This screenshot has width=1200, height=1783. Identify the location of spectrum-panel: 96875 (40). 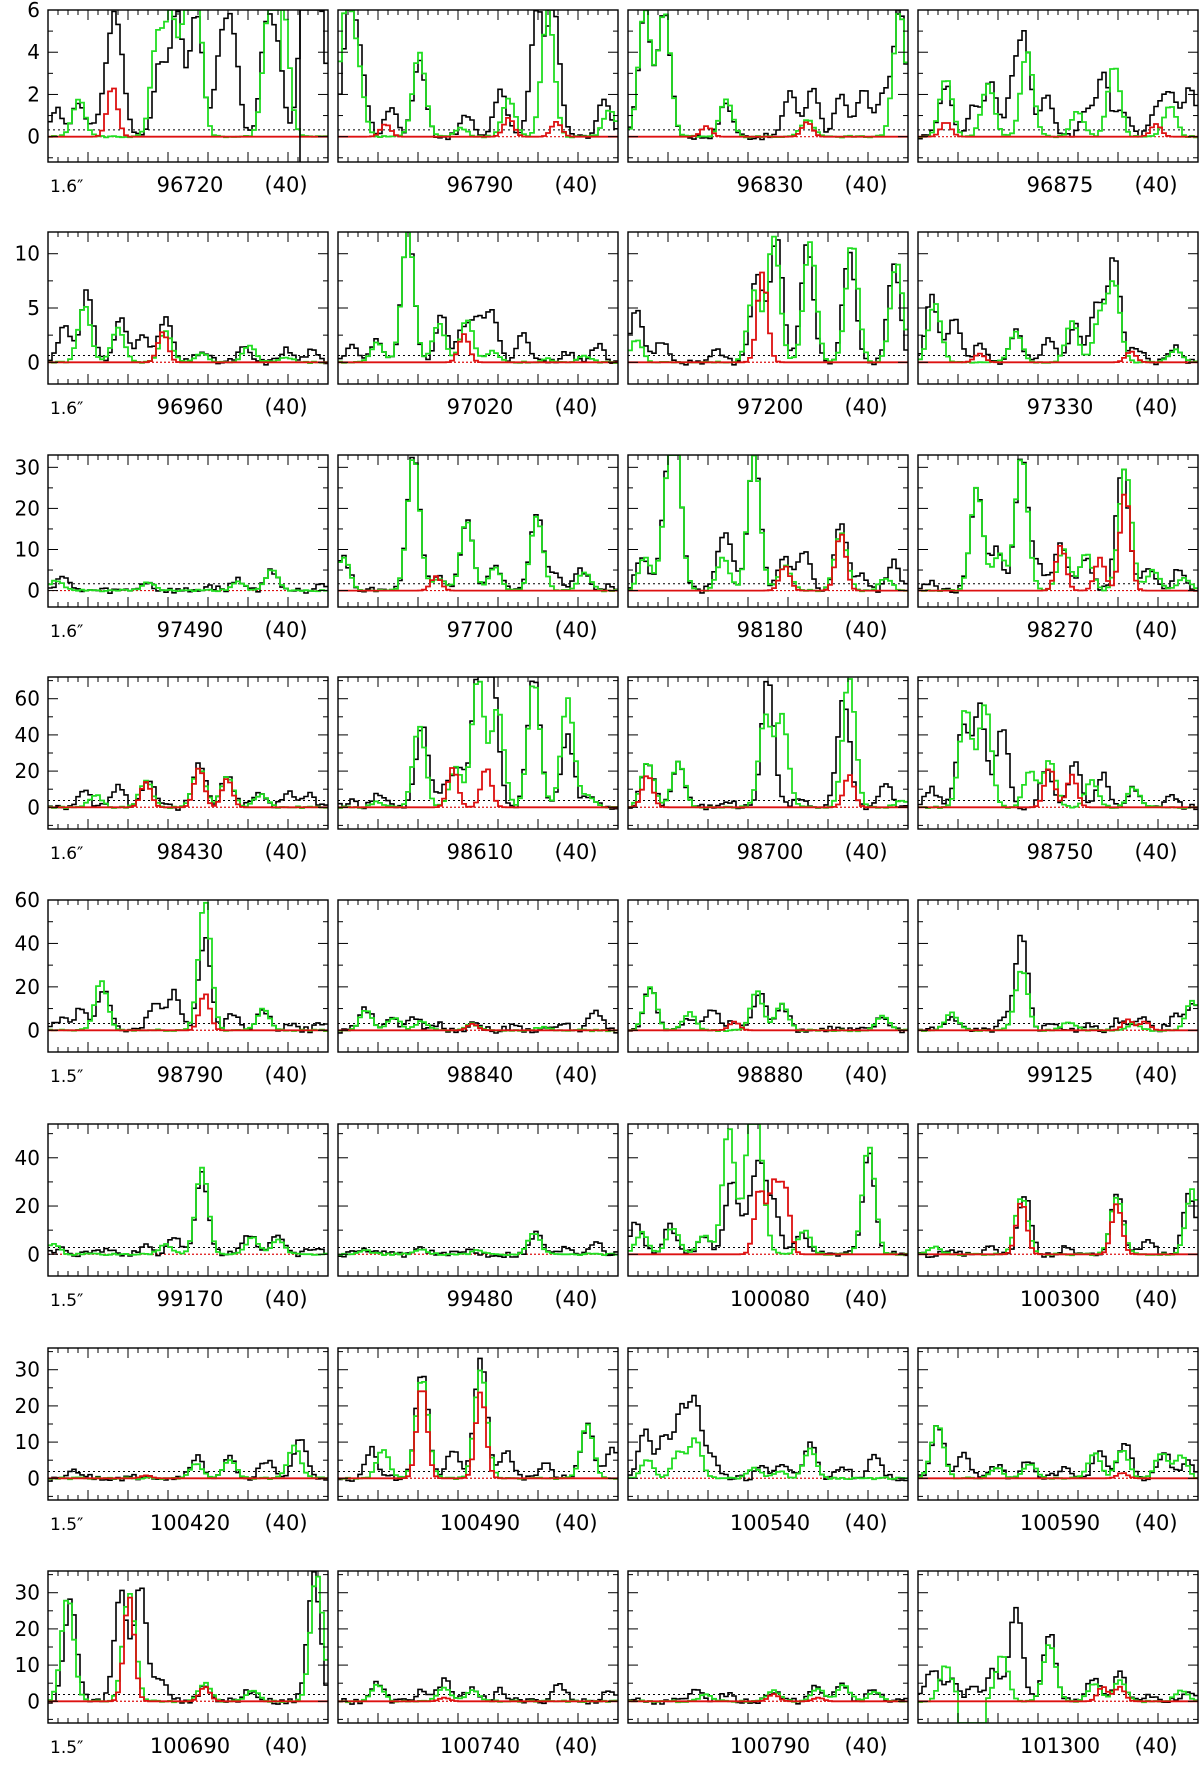
(1058, 103).